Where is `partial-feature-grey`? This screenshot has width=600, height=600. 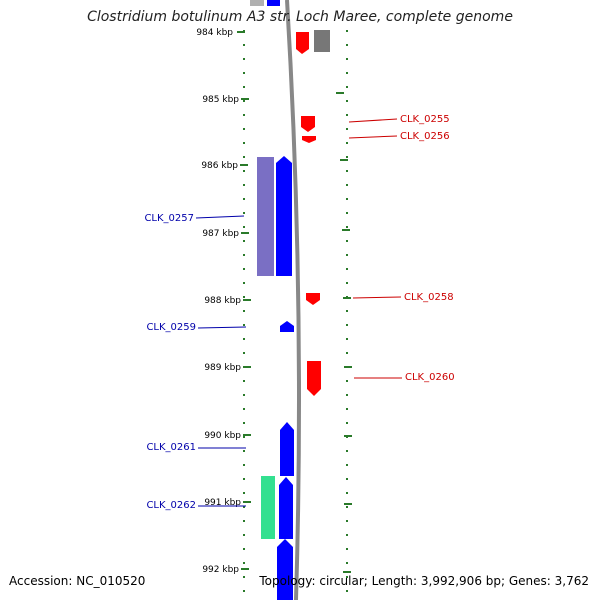
partial-feature-grey is located at coordinates (257, 3).